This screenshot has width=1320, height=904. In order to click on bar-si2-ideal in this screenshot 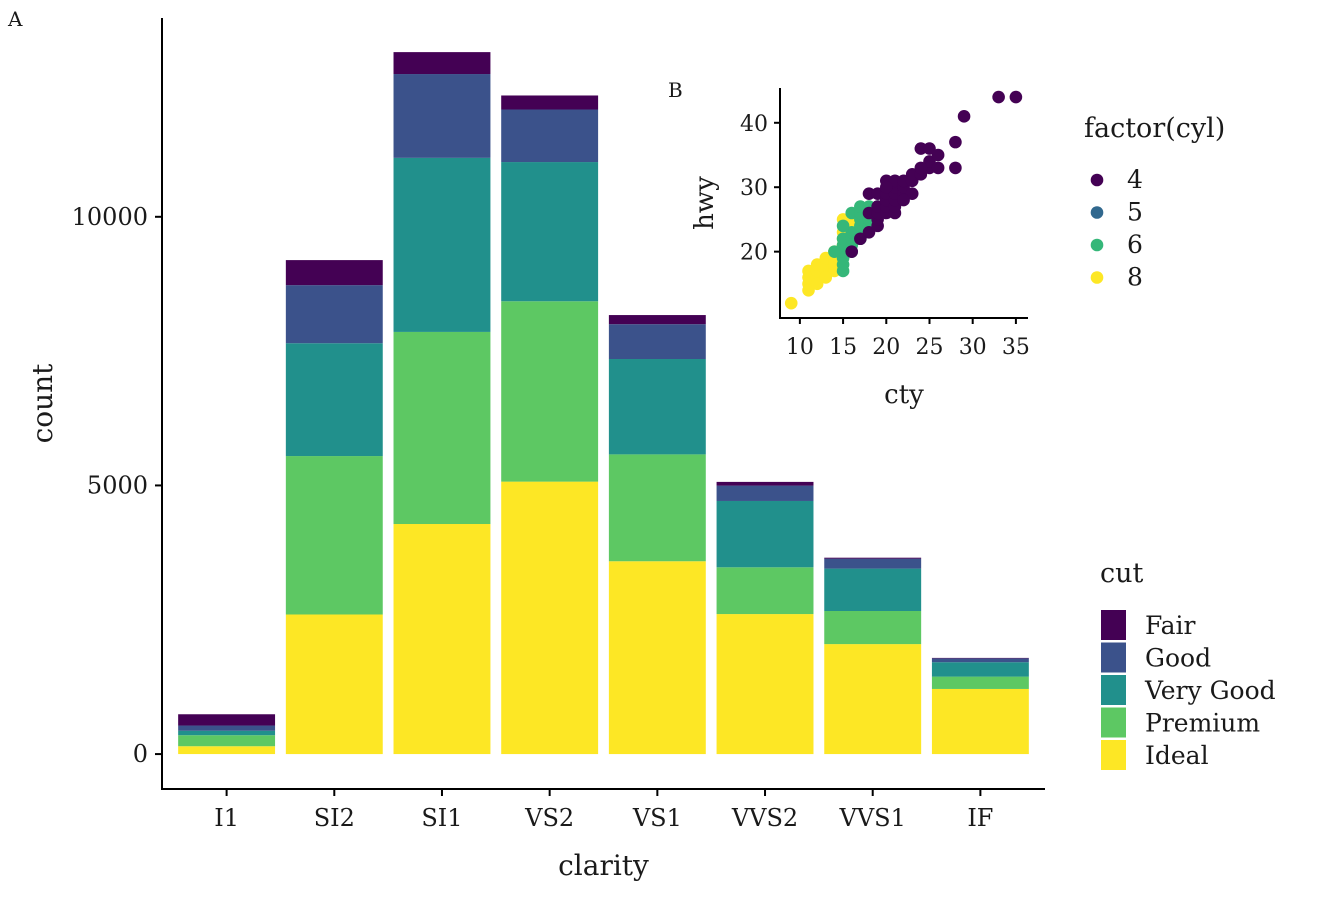, I will do `click(334, 684)`.